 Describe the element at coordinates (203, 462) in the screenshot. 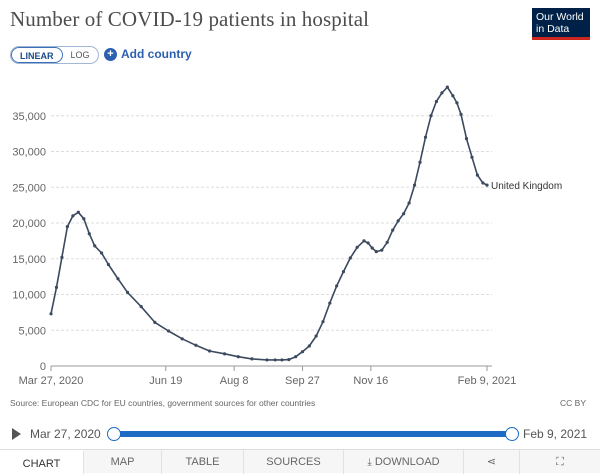

I see `tab-table: TABLE` at that location.